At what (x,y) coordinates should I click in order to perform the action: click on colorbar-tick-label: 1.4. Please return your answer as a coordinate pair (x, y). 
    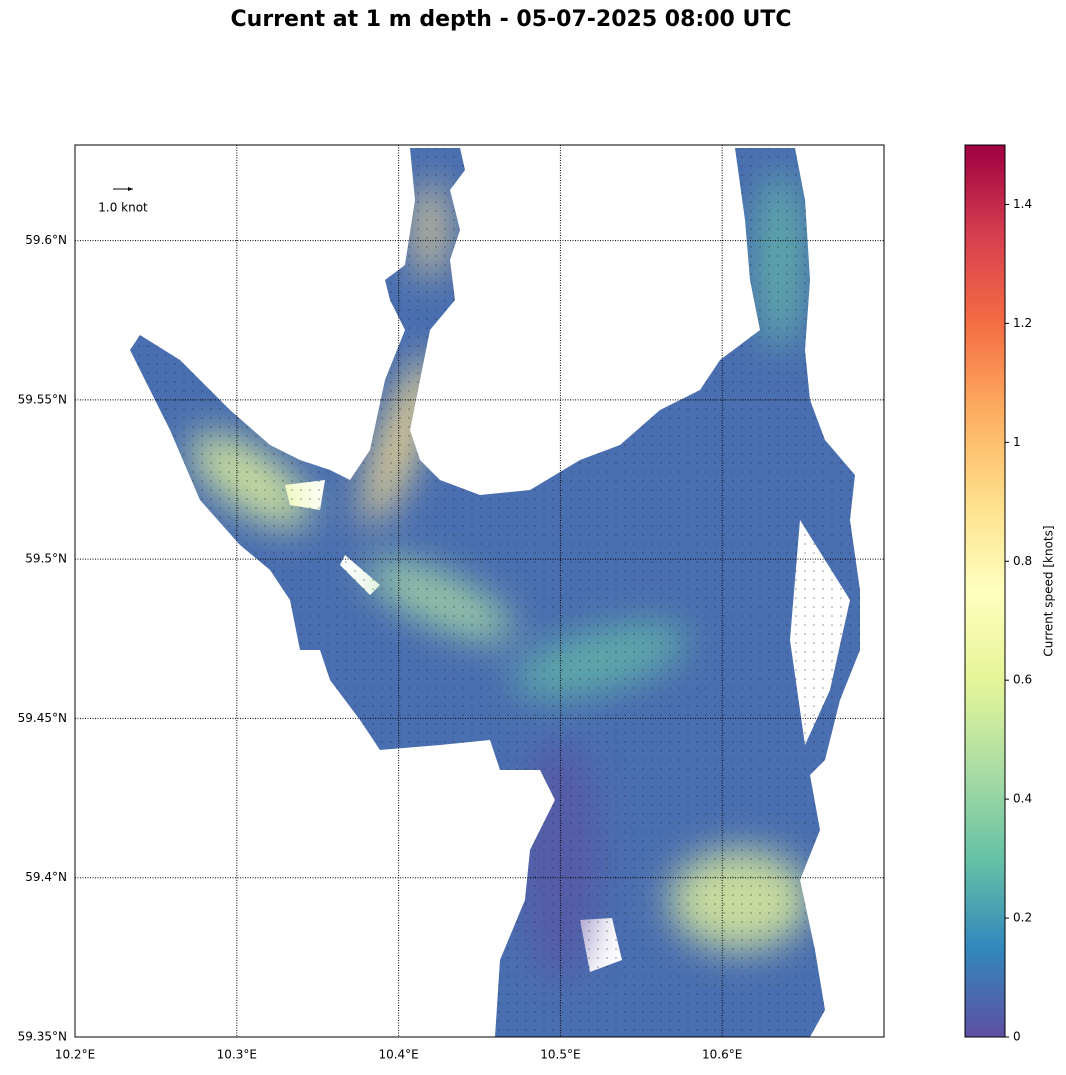
    Looking at the image, I should click on (1022, 204).